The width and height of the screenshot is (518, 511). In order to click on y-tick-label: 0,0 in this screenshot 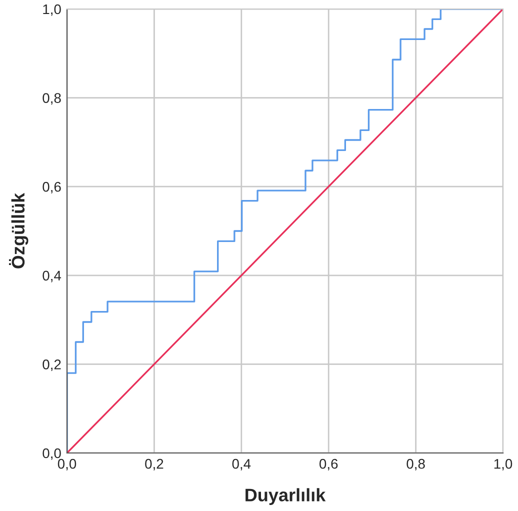, I will do `click(51, 454)`.